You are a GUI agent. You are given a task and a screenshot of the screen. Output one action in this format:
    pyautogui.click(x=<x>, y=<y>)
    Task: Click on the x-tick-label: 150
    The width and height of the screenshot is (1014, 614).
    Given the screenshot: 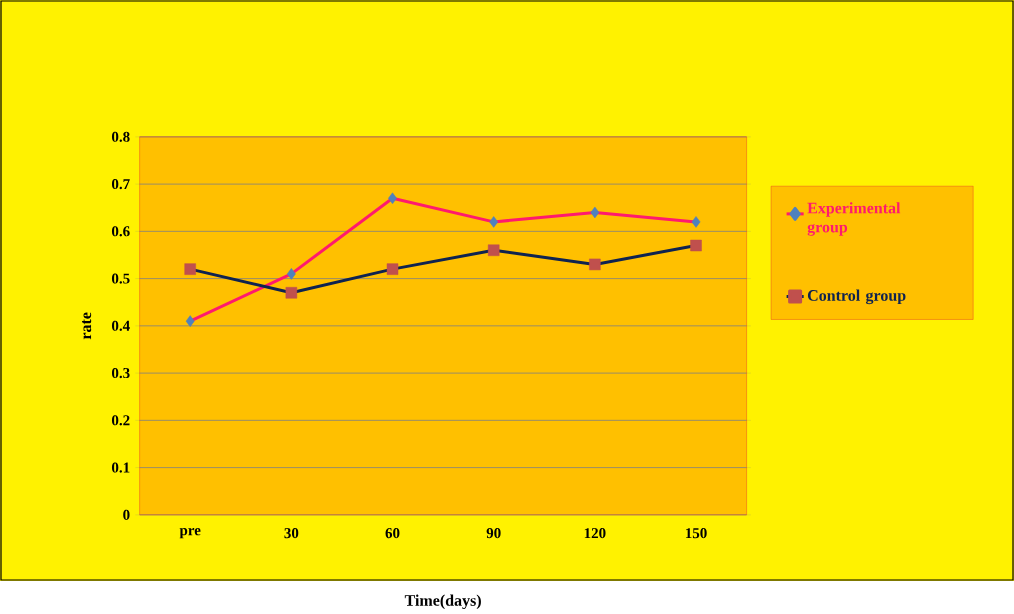 What is the action you would take?
    pyautogui.click(x=696, y=533)
    